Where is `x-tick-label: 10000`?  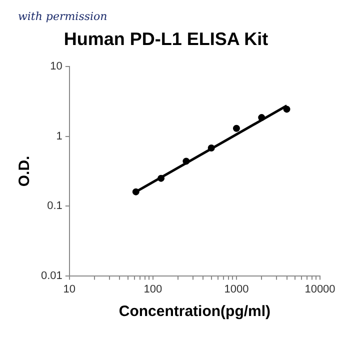 x-tick-label: 10000 is located at coordinates (320, 289).